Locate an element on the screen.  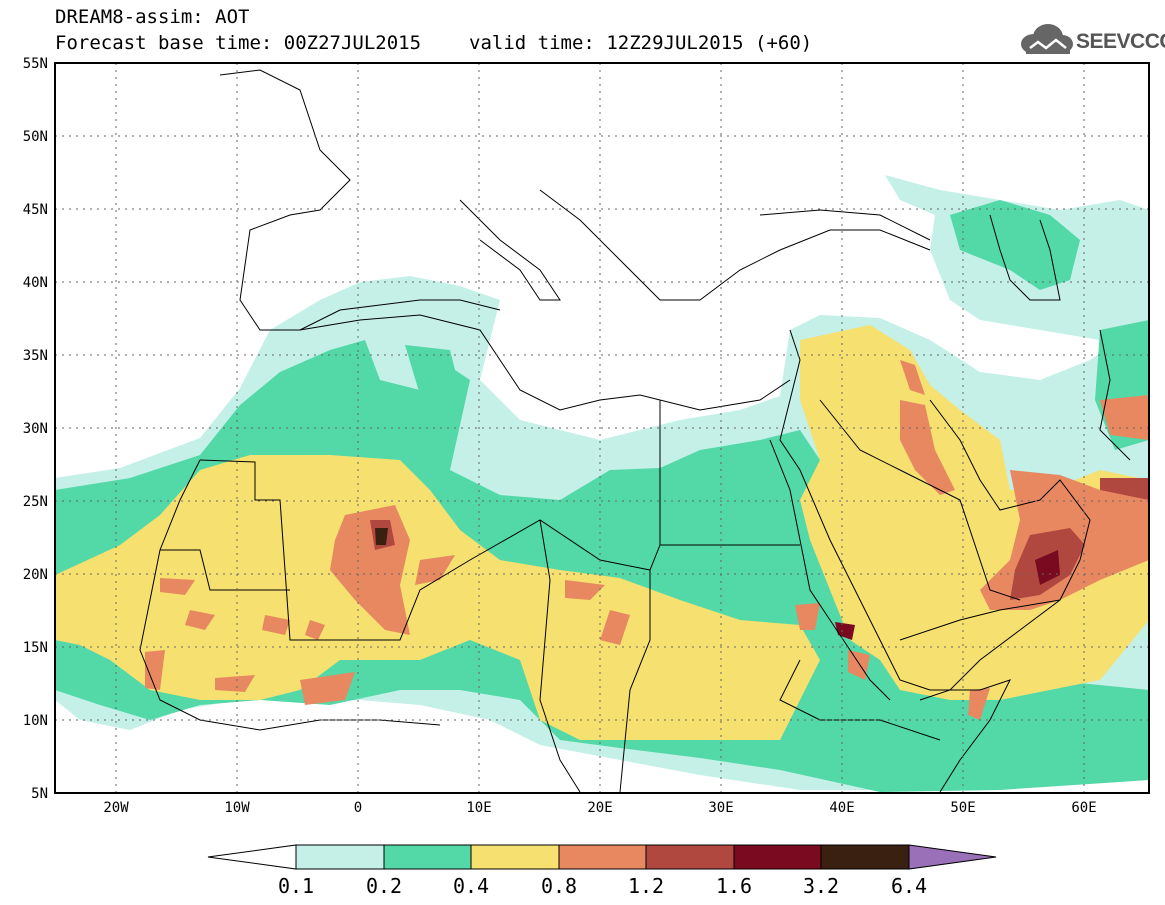
lon-label: 20E is located at coordinates (599, 808).